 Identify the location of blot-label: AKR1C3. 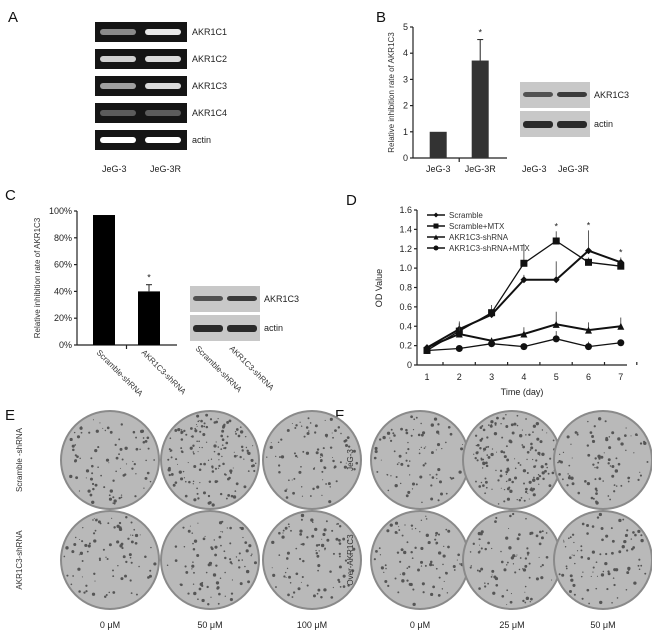
(611, 95).